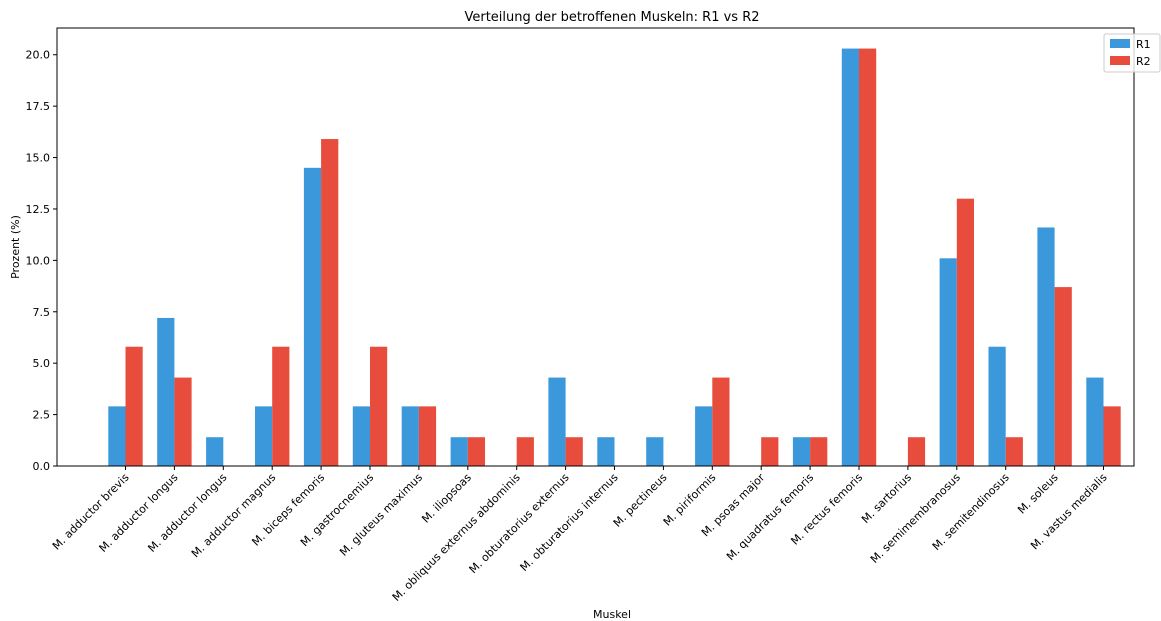 The image size is (1161, 621). I want to click on x-tick-label: M. obturatorius externus, so click(519, 523).